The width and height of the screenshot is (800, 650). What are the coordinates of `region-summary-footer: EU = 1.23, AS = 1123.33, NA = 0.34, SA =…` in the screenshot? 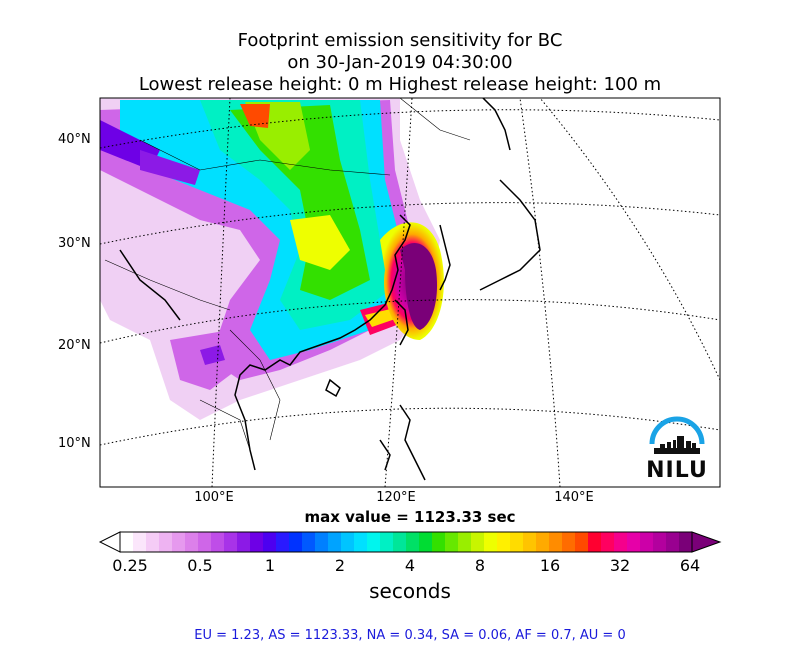 It's located at (410, 635).